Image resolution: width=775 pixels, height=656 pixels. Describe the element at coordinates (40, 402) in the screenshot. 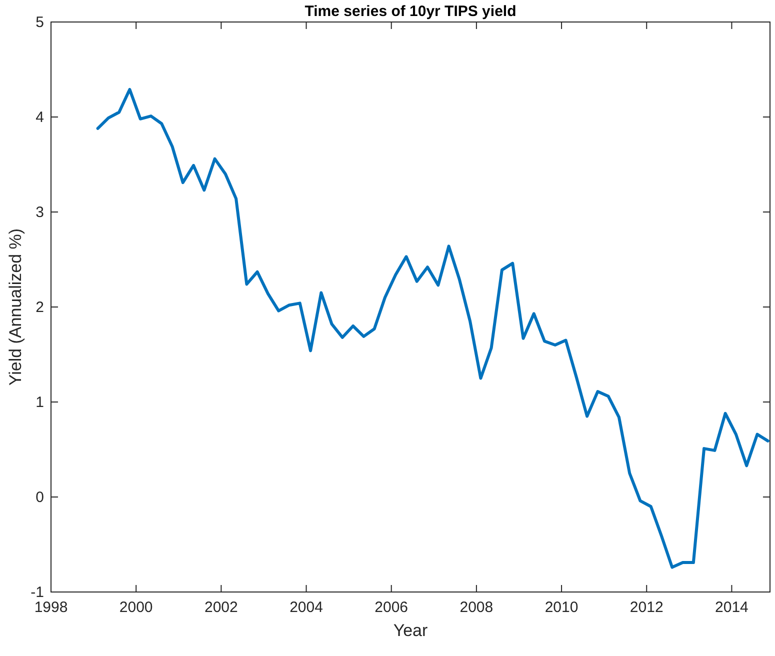

I see `y-tick-label: 1` at that location.